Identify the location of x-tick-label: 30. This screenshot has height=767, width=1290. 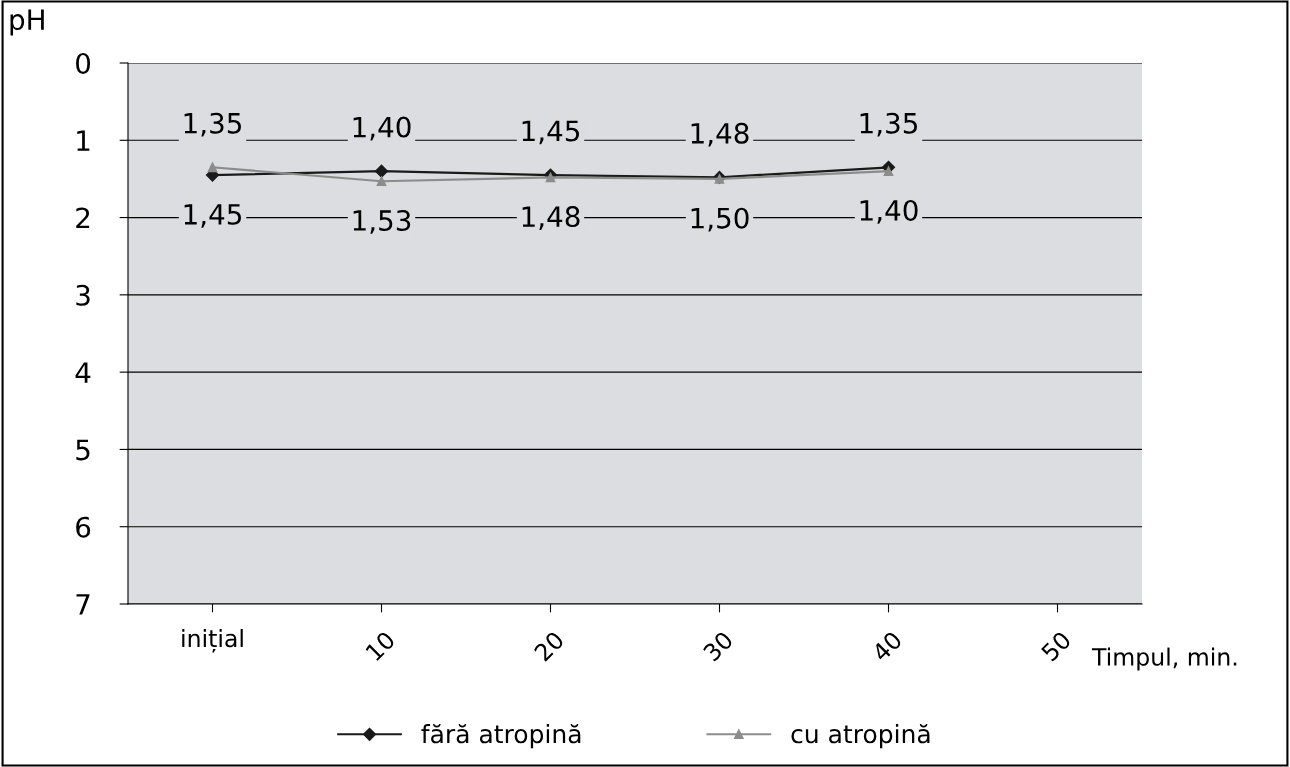
(718, 646).